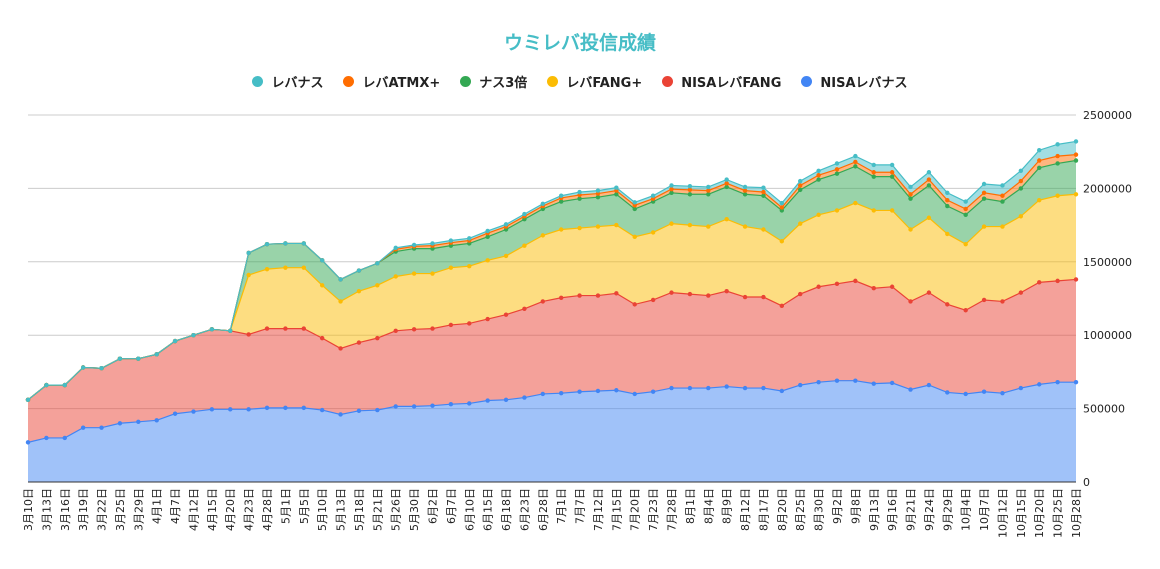 The height and width of the screenshot is (569, 1160). Describe the element at coordinates (966, 509) in the screenshot. I see `x-tick-label: 10月4日` at that location.